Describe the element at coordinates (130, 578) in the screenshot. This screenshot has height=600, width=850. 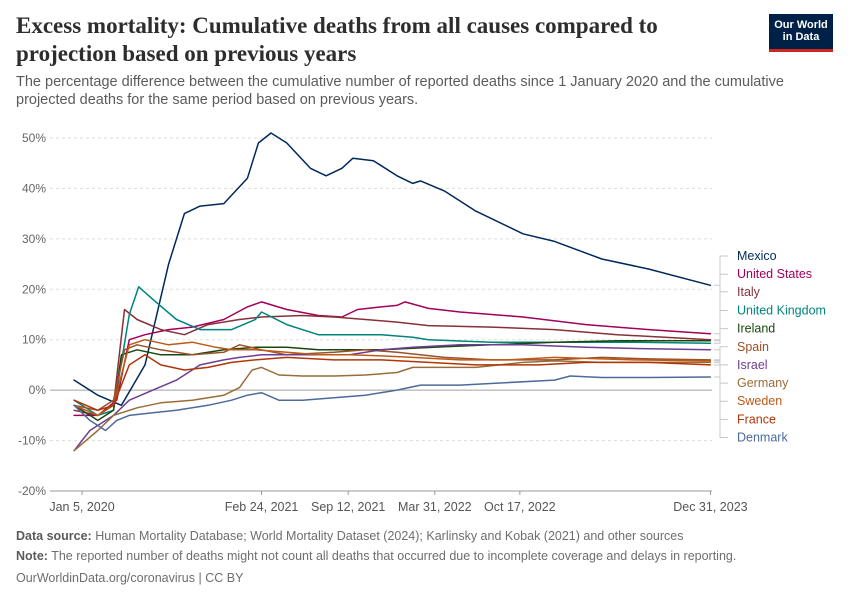
I see `credit-link: OurWorldinData.org/coronavirus | CC BY` at that location.